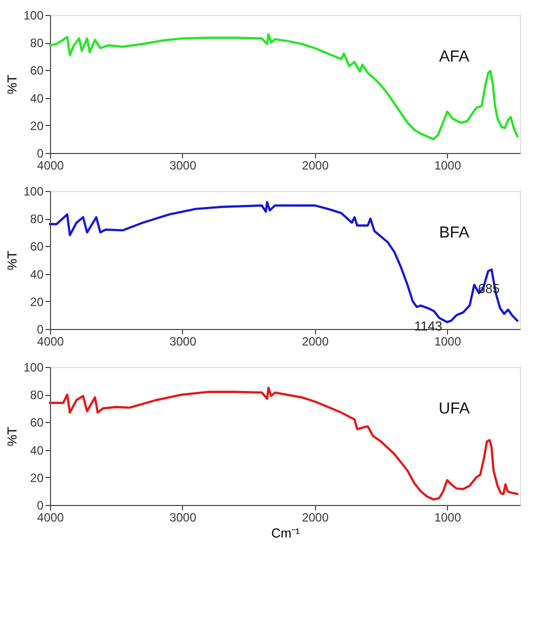 The height and width of the screenshot is (617, 549). What do you see at coordinates (454, 233) in the screenshot?
I see `text: BFA` at bounding box center [454, 233].